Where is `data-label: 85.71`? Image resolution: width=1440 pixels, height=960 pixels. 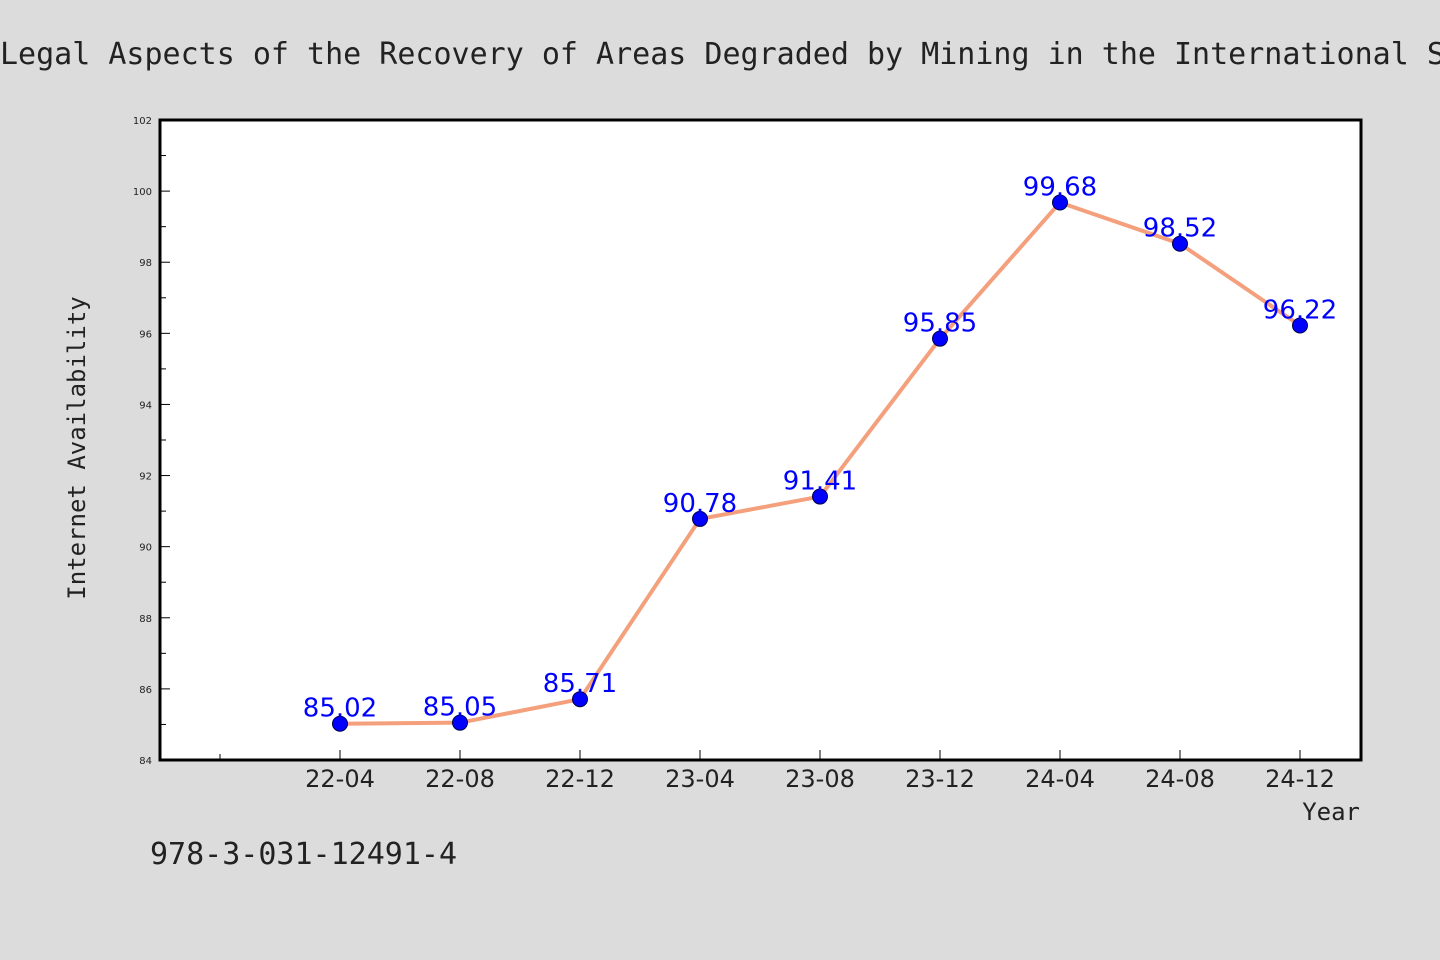
data-label: 85.71 is located at coordinates (580, 684).